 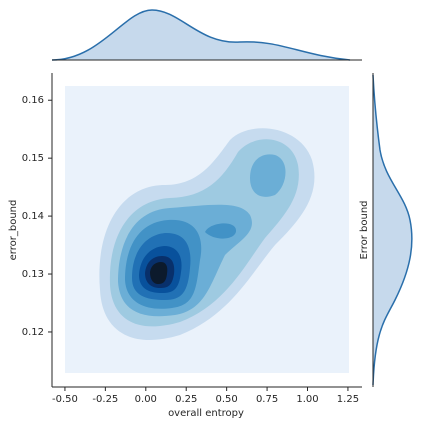 I want to click on x-tick-label: 0.00, so click(x=146, y=399).